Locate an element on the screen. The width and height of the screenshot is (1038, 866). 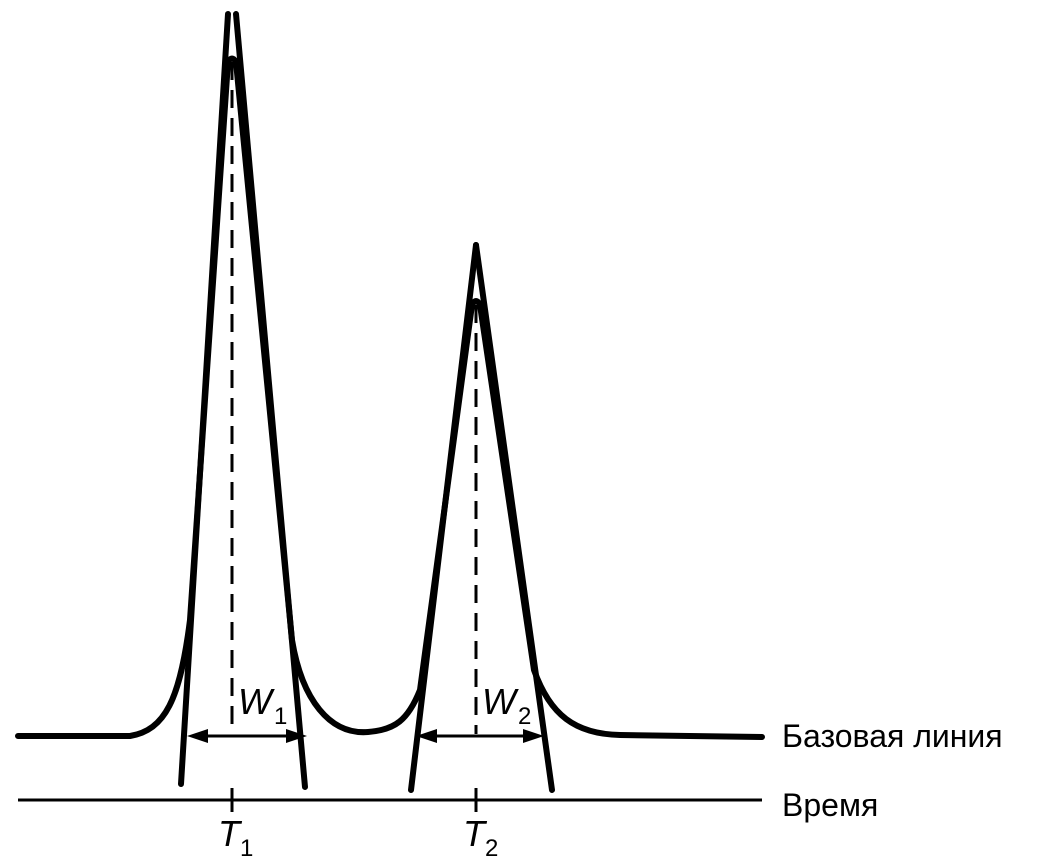
w2-label: W2 is located at coordinates (506, 705).